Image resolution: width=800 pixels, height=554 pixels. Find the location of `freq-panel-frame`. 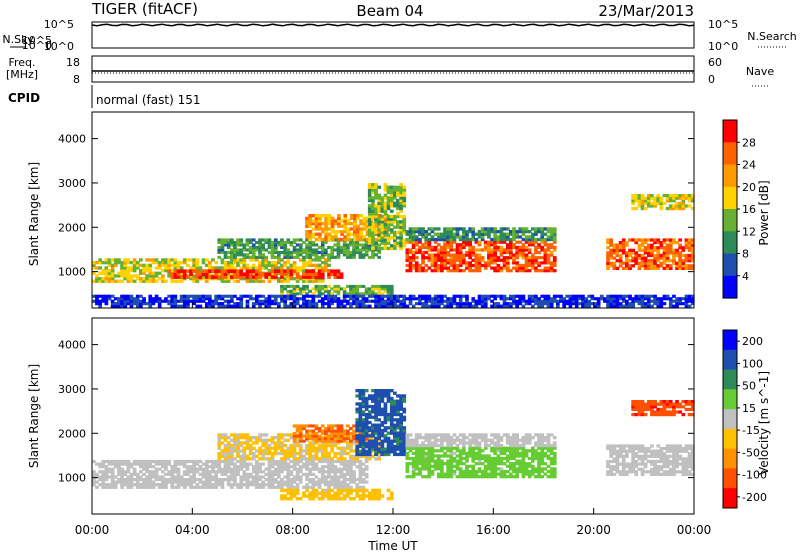

freq-panel-frame is located at coordinates (393, 69).